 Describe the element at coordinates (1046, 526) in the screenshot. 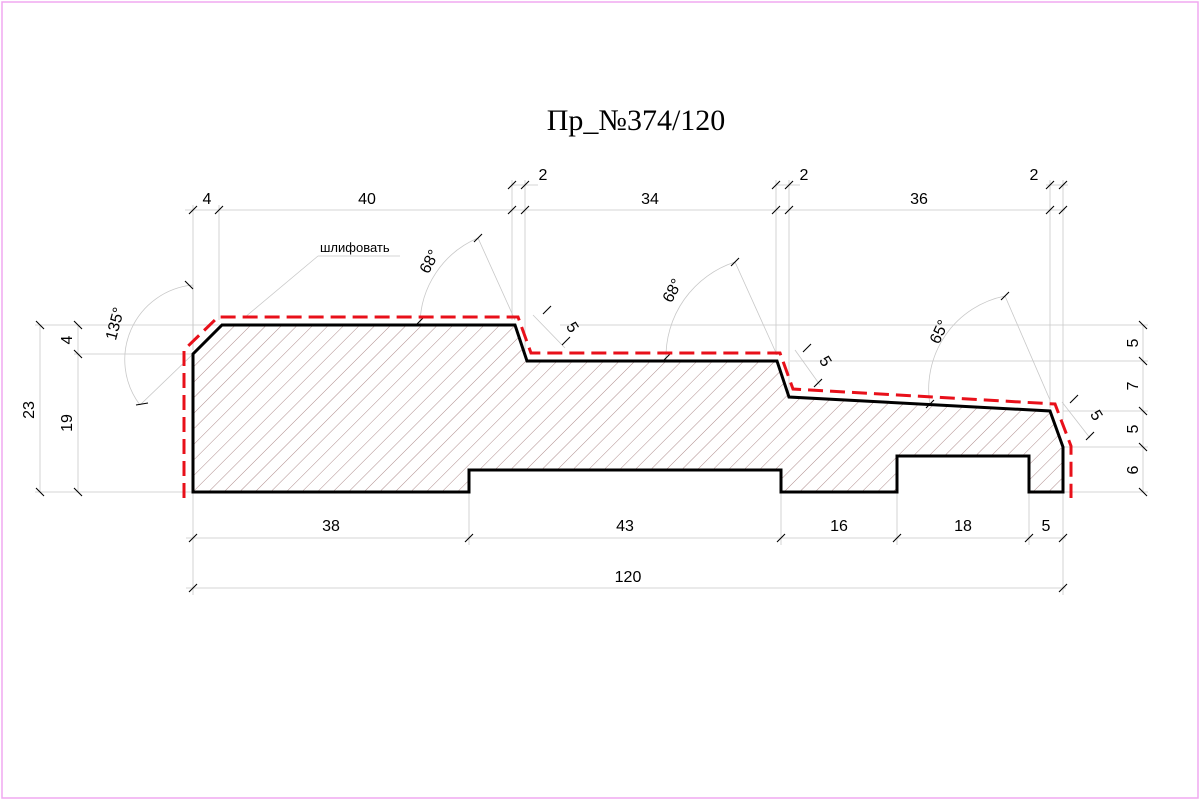

I see `dim-bottom-5: 5` at that location.